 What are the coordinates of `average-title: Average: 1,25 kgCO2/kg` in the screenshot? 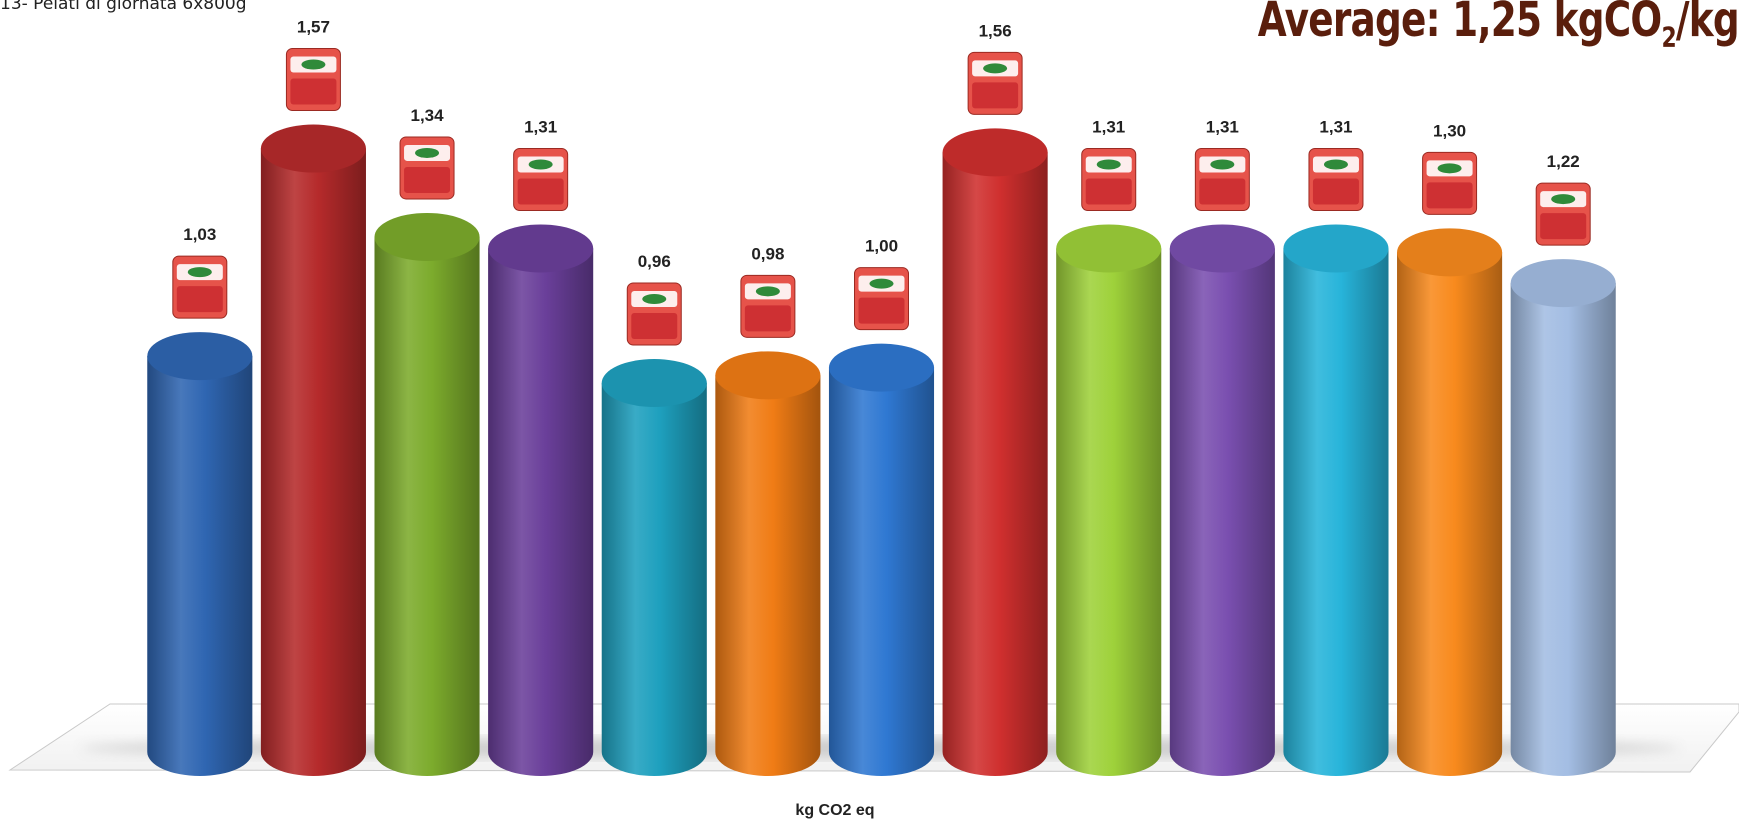 It's located at (1498, 27).